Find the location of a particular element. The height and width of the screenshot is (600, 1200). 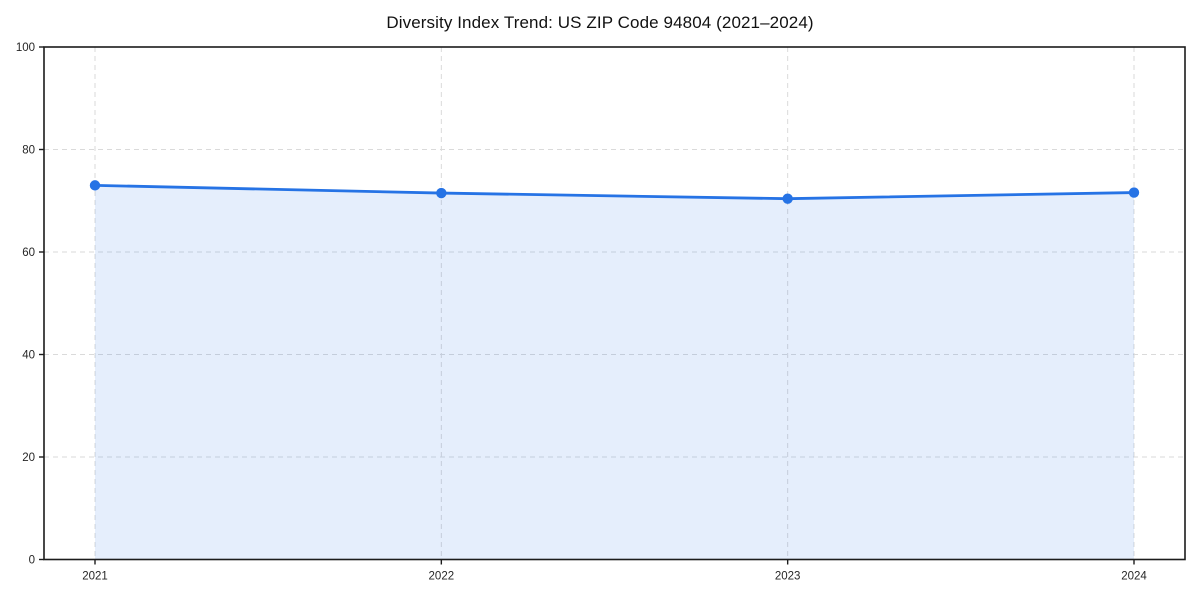

data-point-marker-2023 is located at coordinates (787, 198).